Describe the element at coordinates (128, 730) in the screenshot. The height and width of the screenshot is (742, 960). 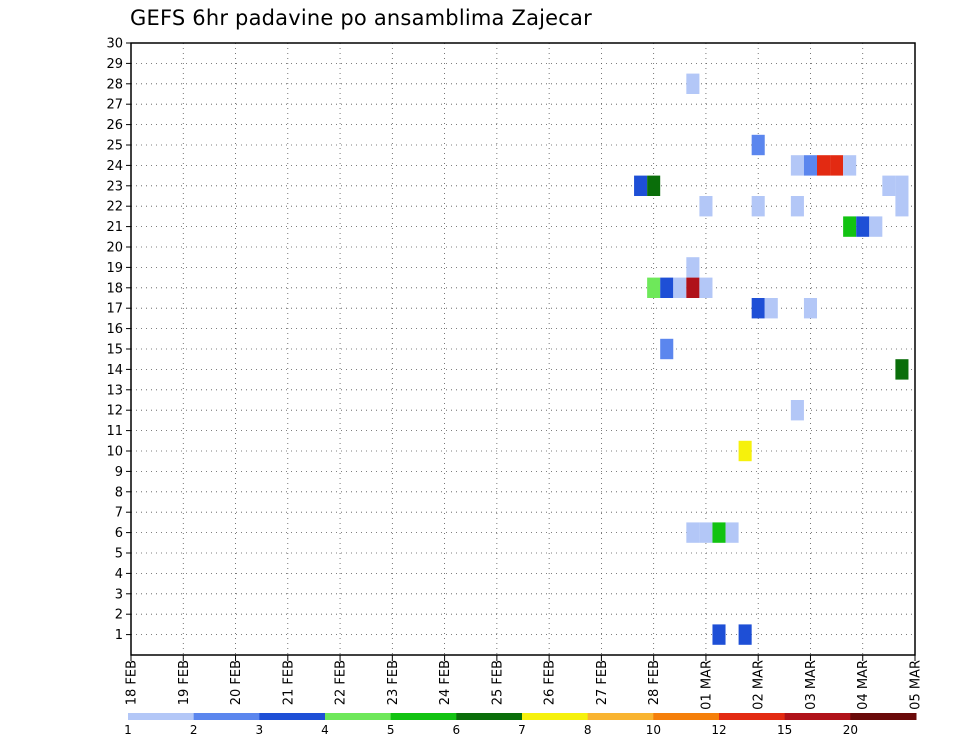
I see `legend-label: 1` at that location.